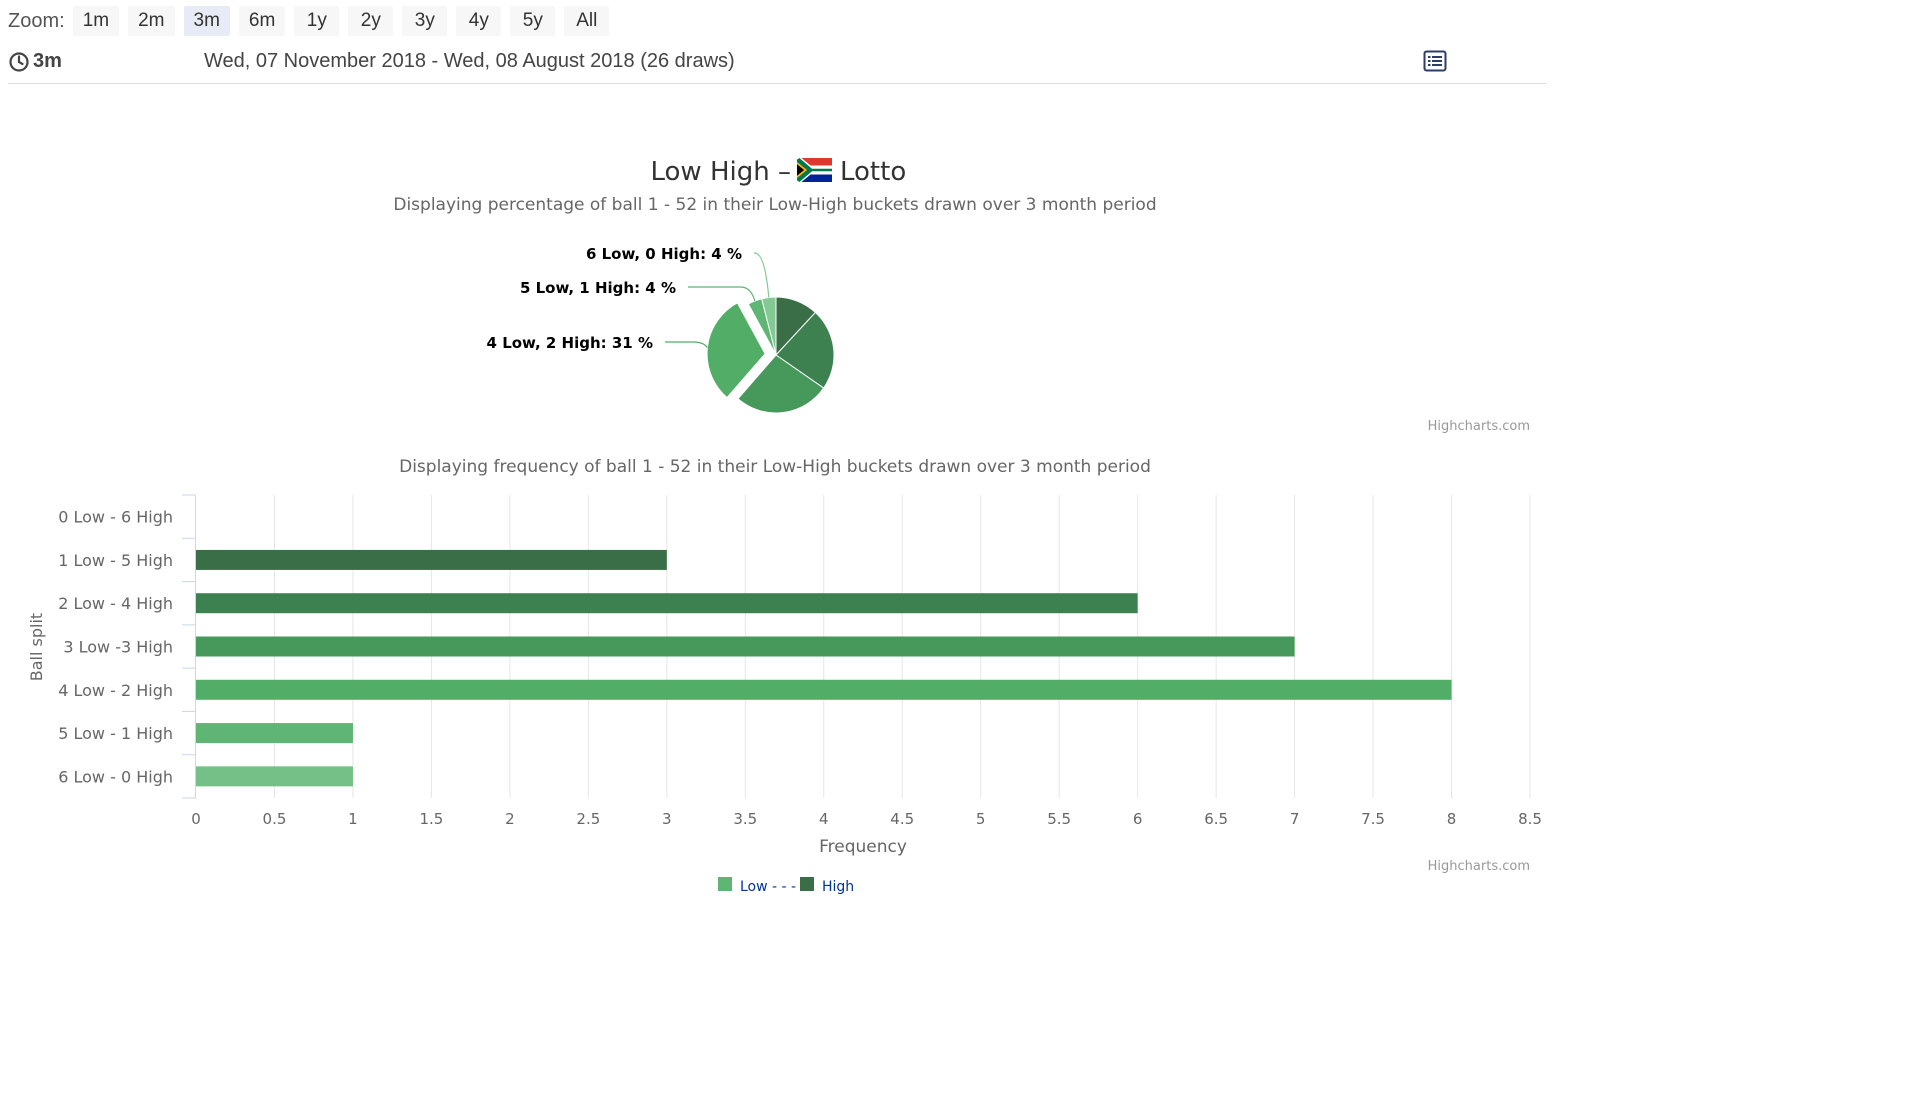  I want to click on pie-slices, so click(770, 355).